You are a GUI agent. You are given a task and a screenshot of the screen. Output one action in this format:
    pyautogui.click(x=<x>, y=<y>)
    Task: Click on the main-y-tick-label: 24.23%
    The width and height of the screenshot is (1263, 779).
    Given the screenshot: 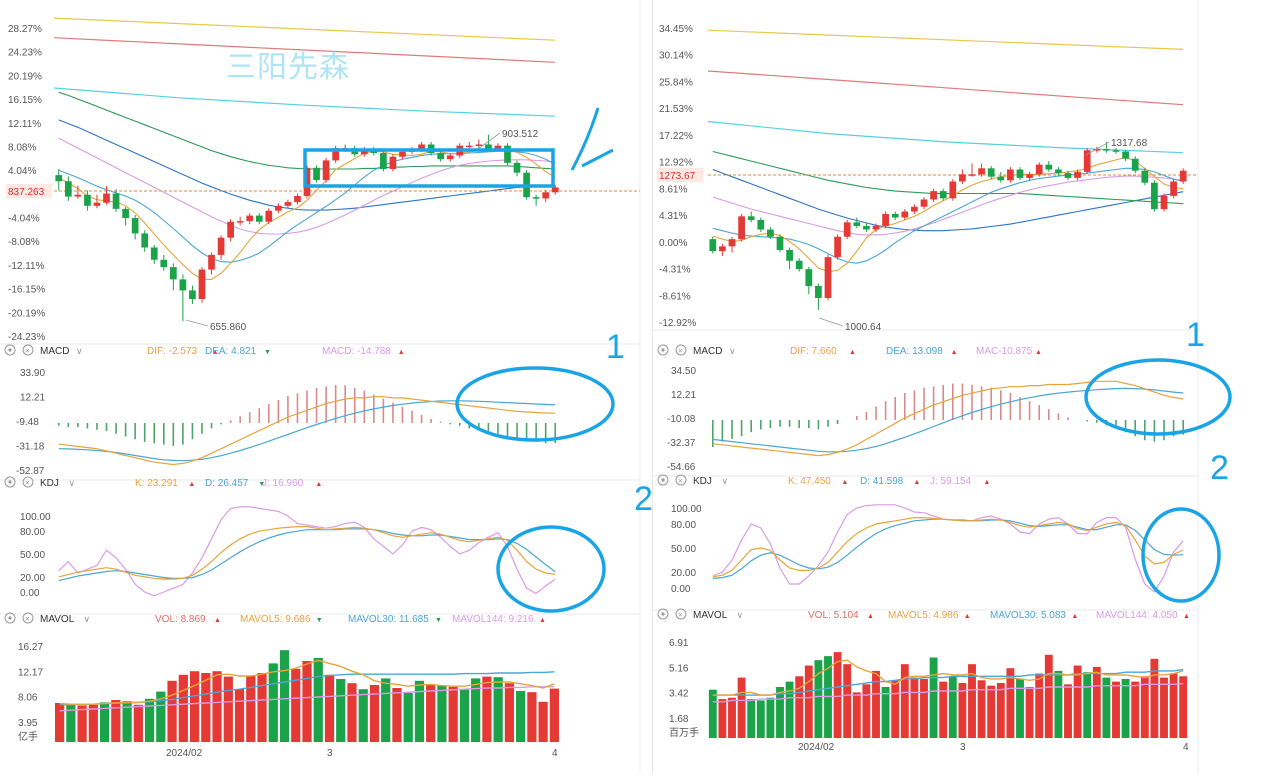 What is the action you would take?
    pyautogui.click(x=25, y=53)
    